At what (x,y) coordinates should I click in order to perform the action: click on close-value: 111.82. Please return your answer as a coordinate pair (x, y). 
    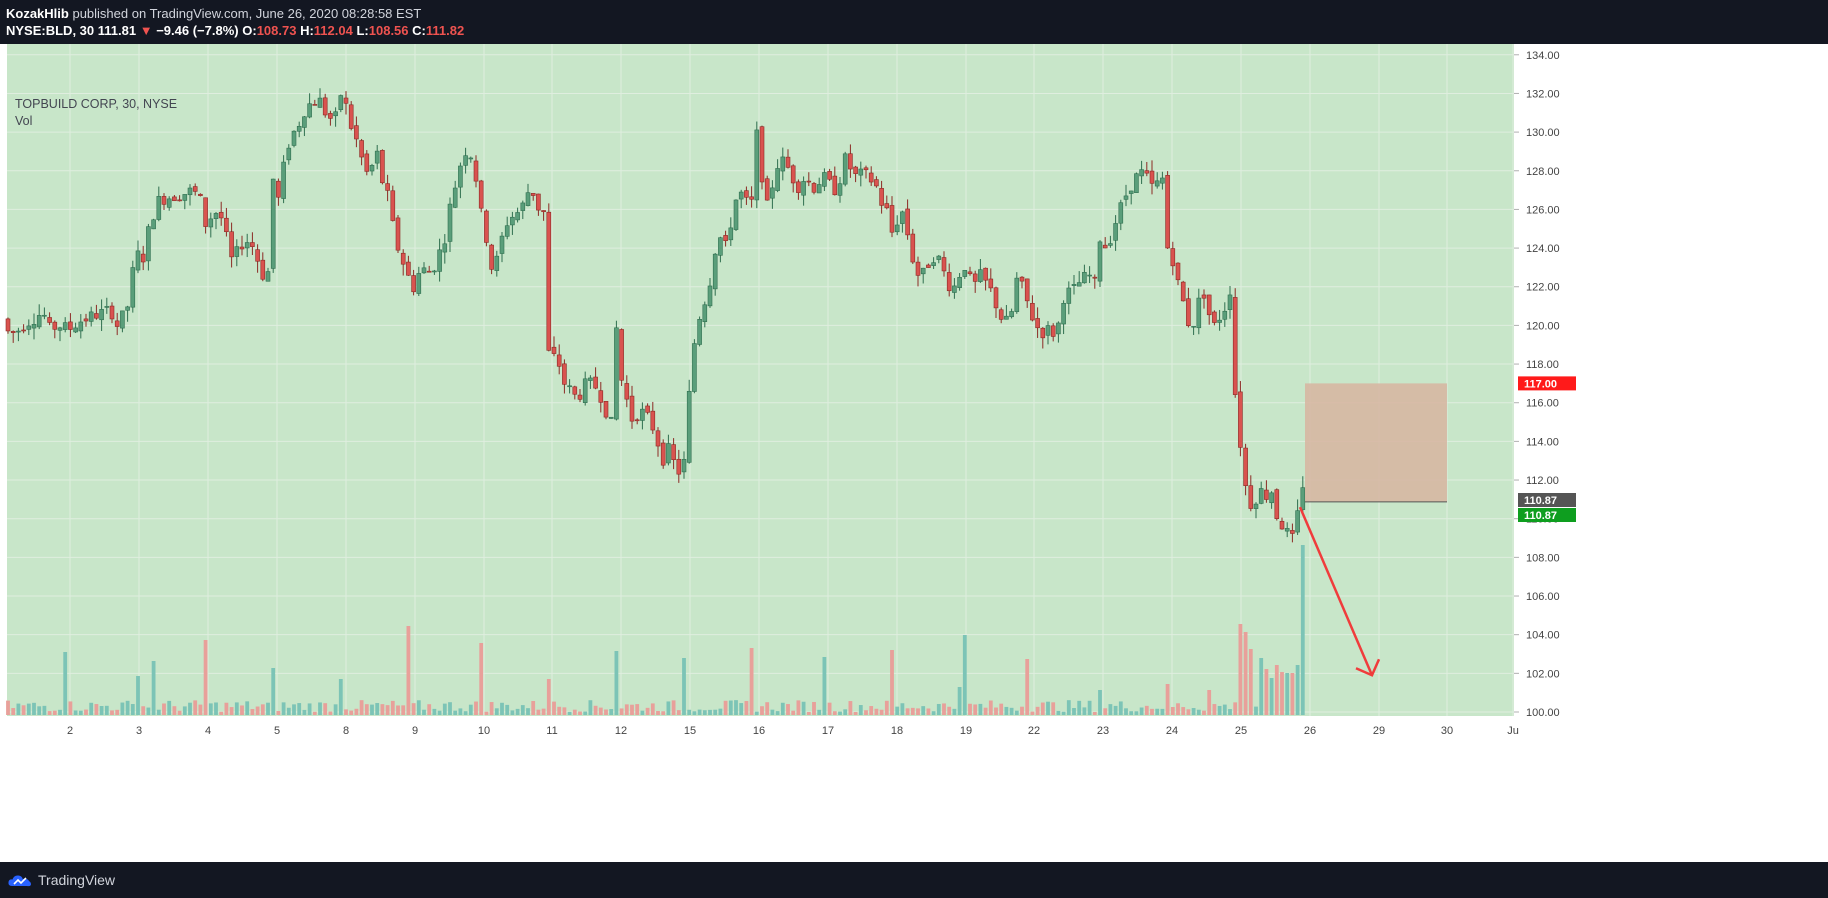
    Looking at the image, I should click on (445, 30).